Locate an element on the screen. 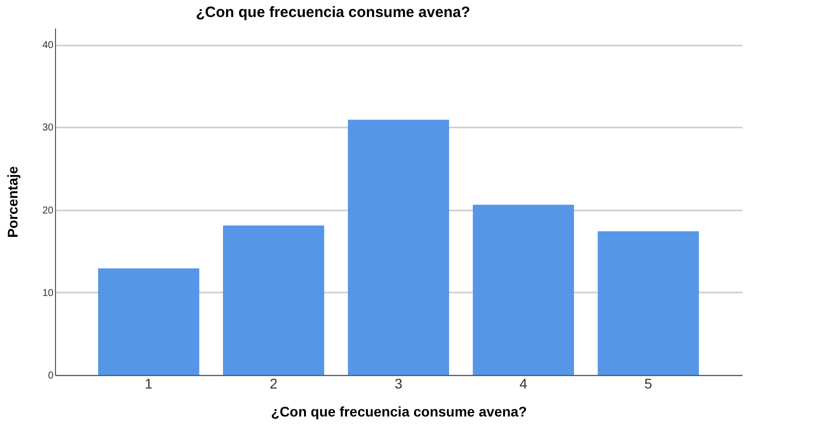 The height and width of the screenshot is (439, 817). y-tick-label: 0 is located at coordinates (51, 376).